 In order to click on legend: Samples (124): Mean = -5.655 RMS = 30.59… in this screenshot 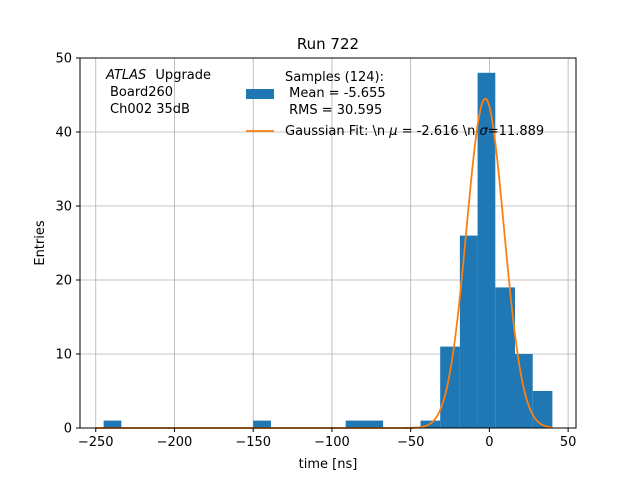, I will do `click(395, 104)`.